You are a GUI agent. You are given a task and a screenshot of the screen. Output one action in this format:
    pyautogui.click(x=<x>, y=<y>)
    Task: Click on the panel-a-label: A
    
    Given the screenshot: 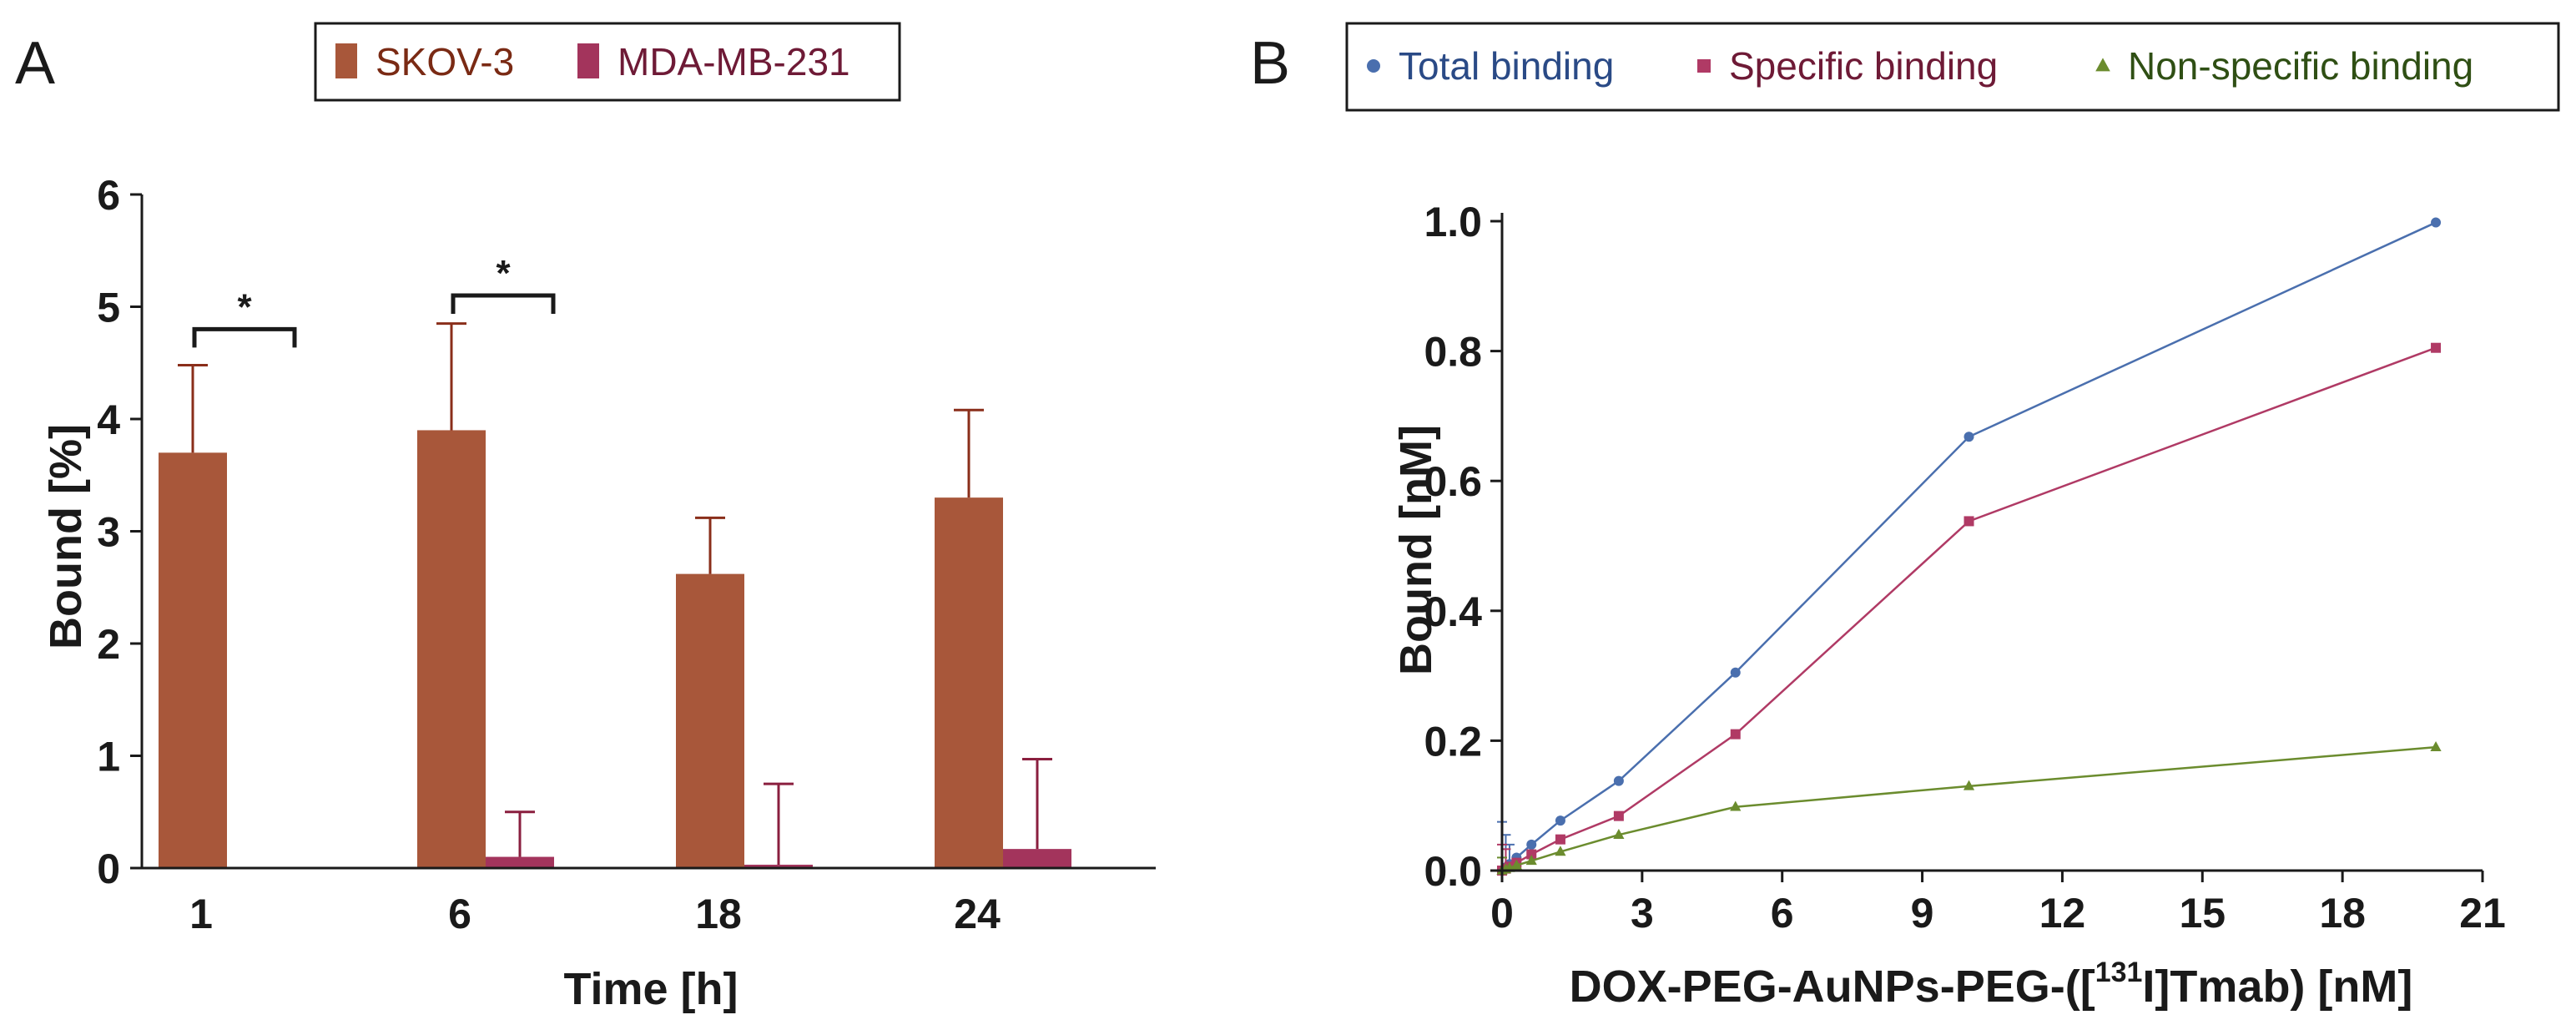 What is the action you would take?
    pyautogui.click(x=35, y=63)
    